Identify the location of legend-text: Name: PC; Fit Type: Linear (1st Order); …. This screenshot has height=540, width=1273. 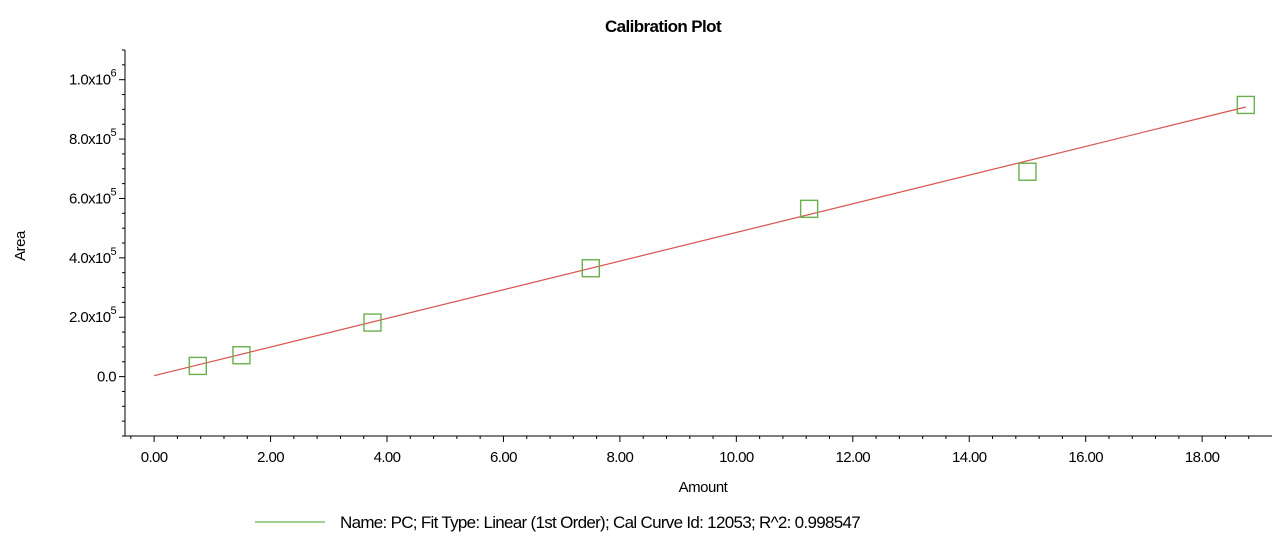
(600, 522).